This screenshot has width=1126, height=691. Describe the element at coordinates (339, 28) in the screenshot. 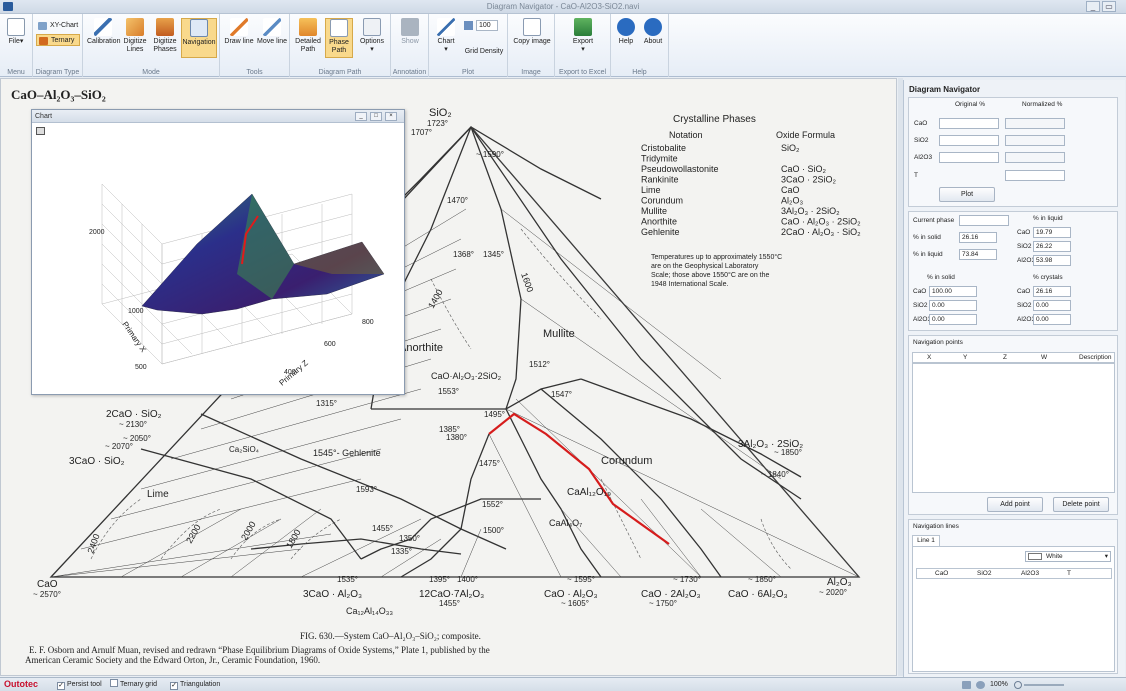

I see `phase-path-icon` at that location.